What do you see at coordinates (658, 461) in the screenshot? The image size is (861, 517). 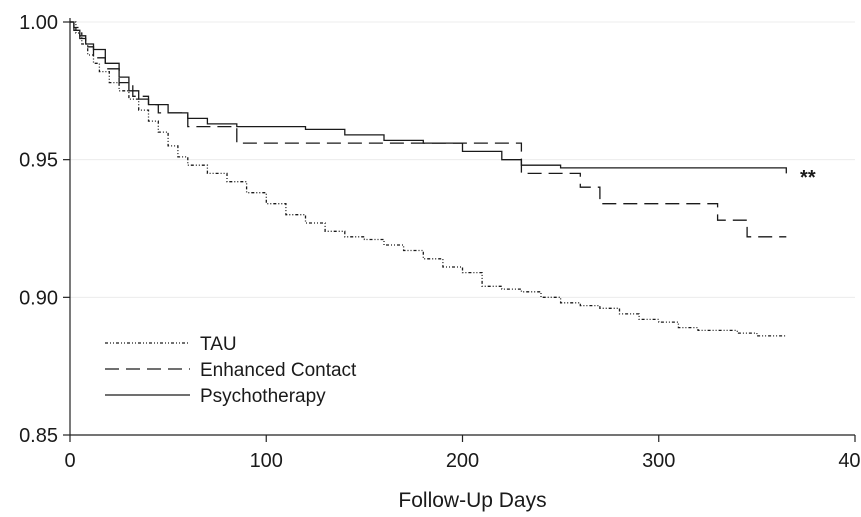 I see `x-tick-label: 300` at bounding box center [658, 461].